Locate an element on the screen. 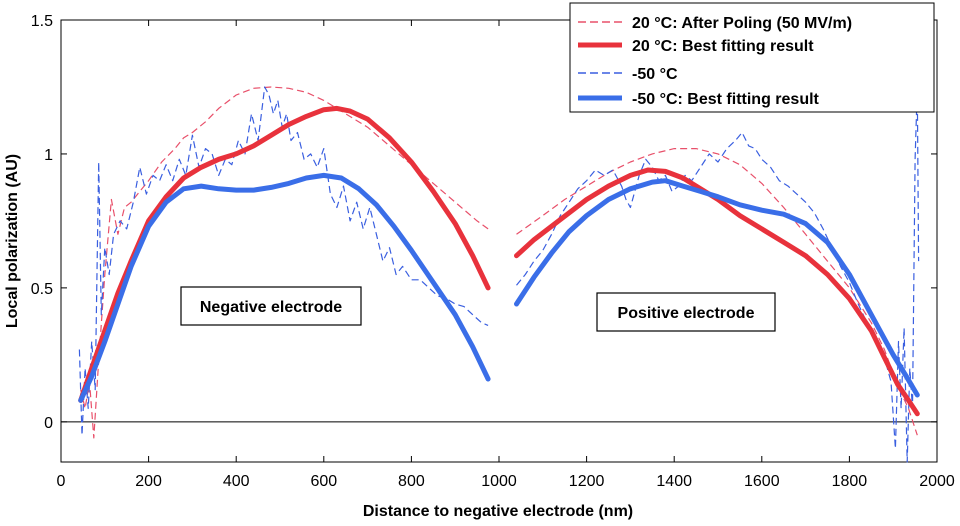 This screenshot has width=960, height=526. y-axis-label: Local polarization (AU) is located at coordinates (12, 241).